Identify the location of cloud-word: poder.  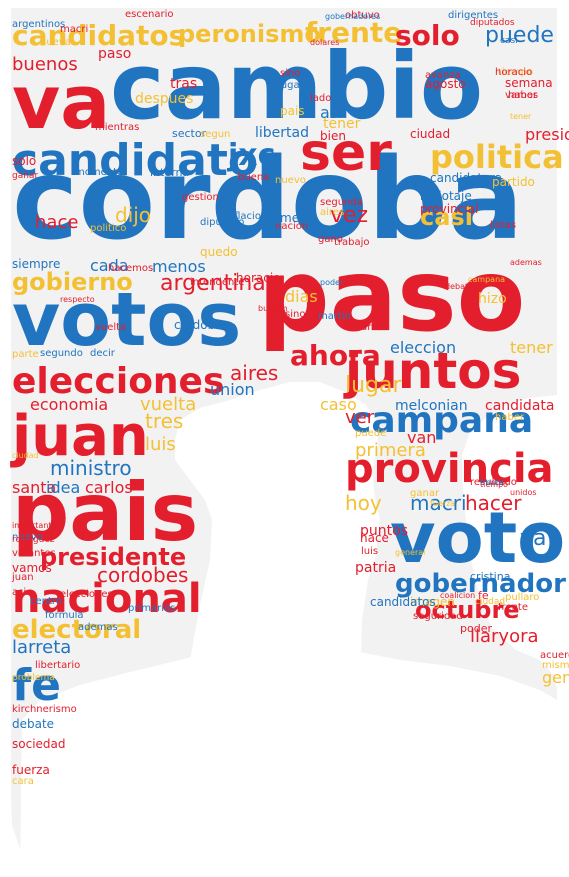
(476, 628).